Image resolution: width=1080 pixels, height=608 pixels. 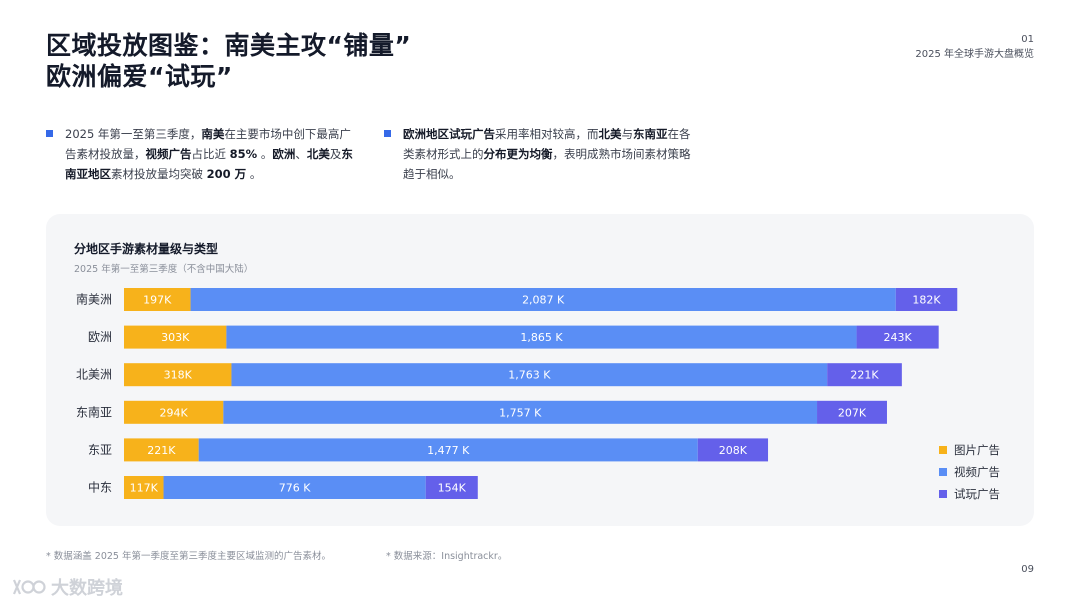 I want to click on insight-text-run: ，表明成熟市场间素材策略趋于相似。, so click(x=547, y=164).